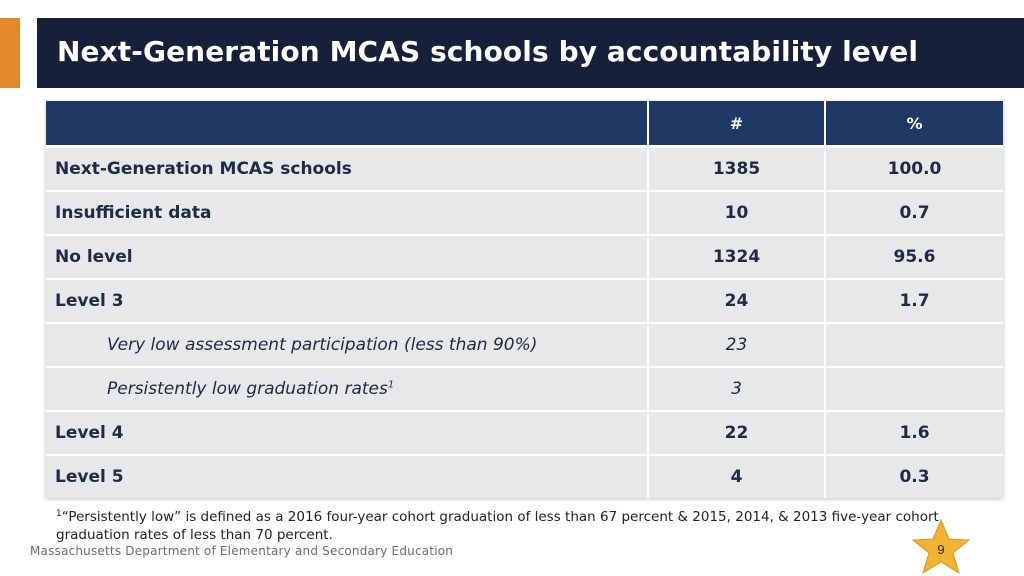 Image resolution: width=1024 pixels, height=576 pixels. I want to click on table-row: No level 1324 95.6, so click(524, 258).